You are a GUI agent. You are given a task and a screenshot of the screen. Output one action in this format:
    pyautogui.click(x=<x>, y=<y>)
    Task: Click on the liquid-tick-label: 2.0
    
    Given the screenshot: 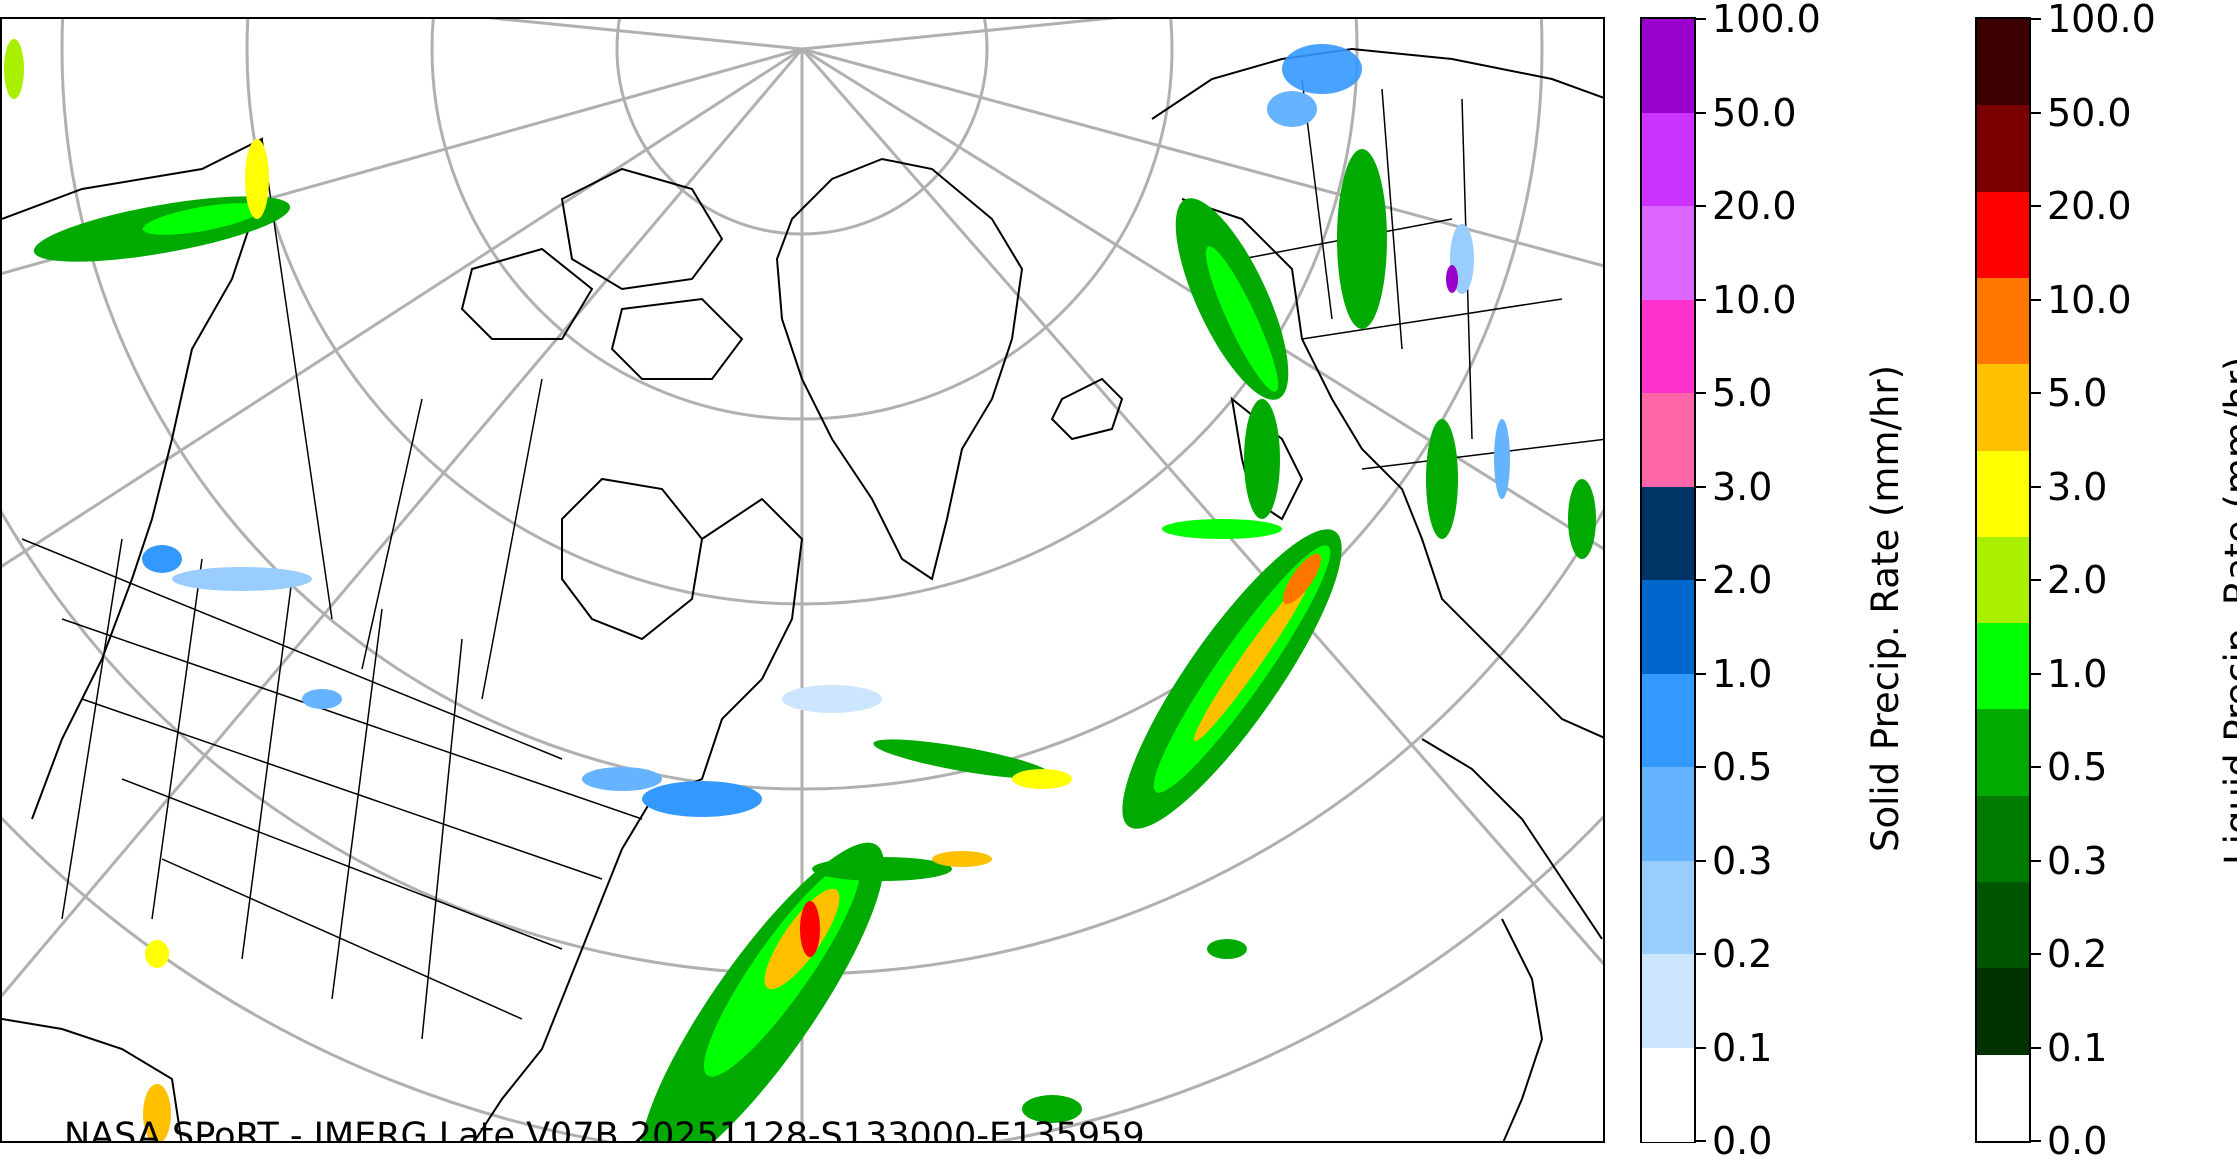 What is the action you would take?
    pyautogui.click(x=2077, y=580)
    